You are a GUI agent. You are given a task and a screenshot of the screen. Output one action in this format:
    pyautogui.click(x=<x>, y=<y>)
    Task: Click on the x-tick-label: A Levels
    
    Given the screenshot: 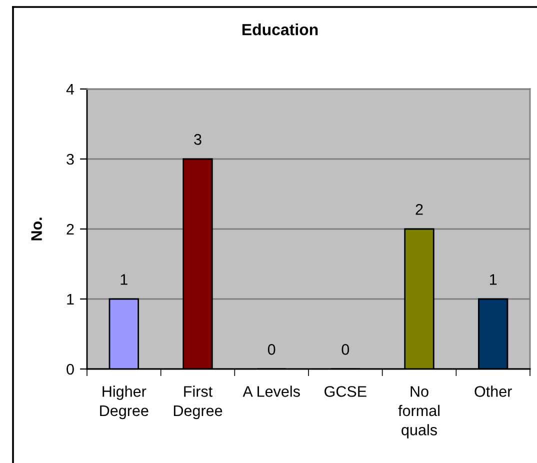 What is the action you would take?
    pyautogui.click(x=271, y=391)
    